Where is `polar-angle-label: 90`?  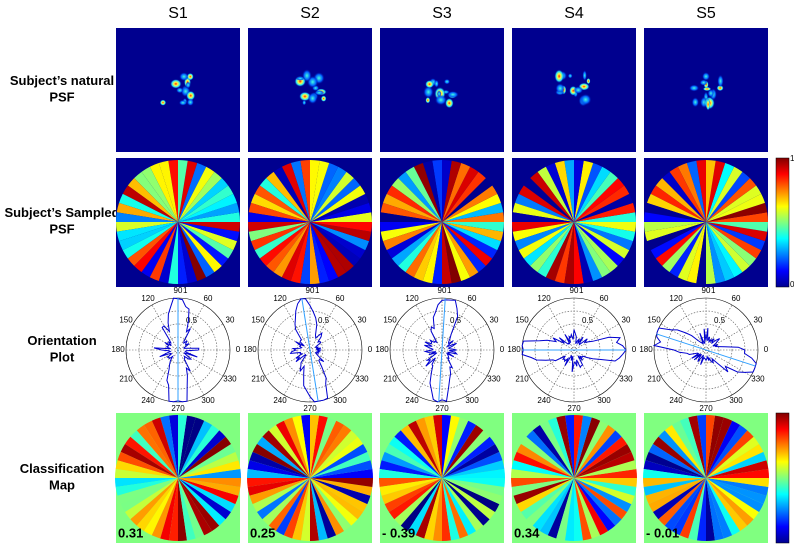 polar-angle-label: 90 is located at coordinates (574, 290).